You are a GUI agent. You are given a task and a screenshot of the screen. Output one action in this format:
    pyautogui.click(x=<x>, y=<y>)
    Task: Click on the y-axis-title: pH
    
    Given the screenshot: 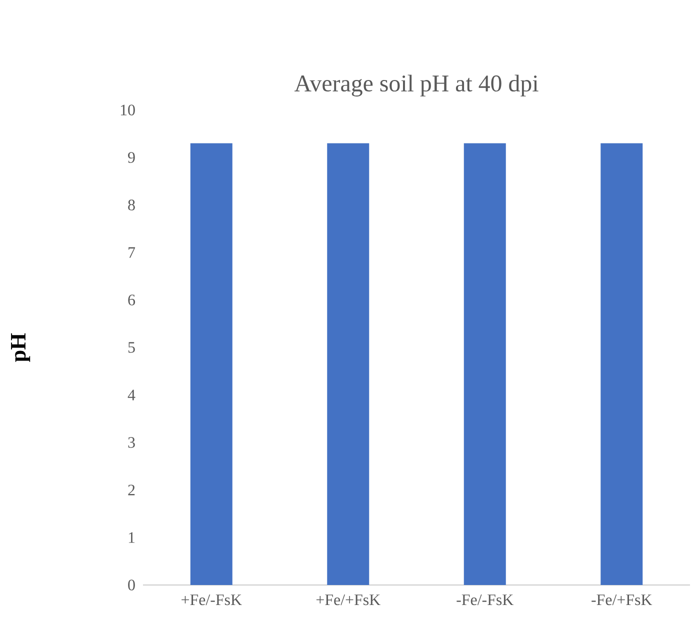 What is the action you would take?
    pyautogui.click(x=20, y=347)
    